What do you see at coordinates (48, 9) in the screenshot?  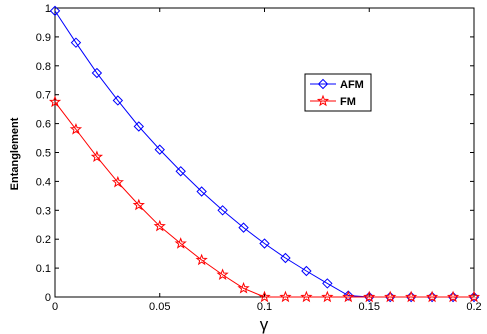 I see `y-tick-label: 1` at bounding box center [48, 9].